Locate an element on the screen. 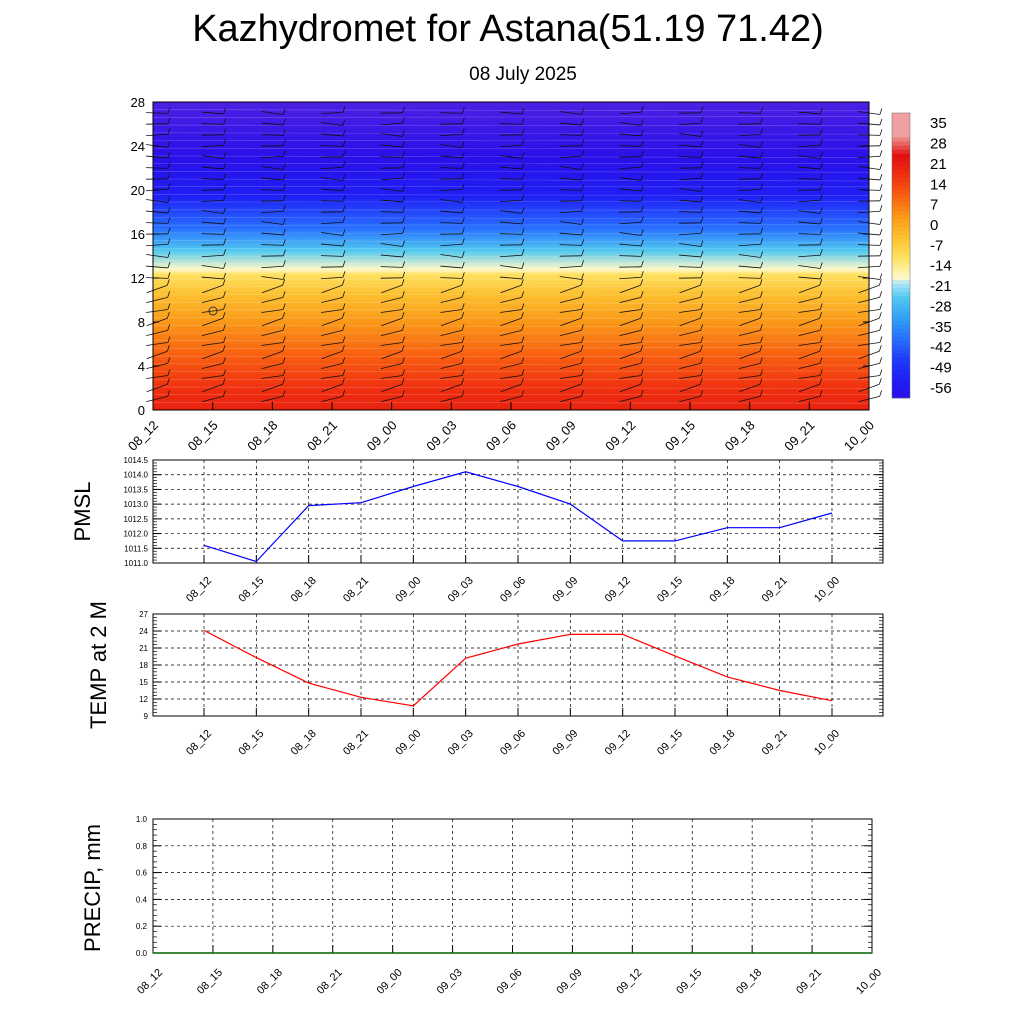 Image resolution: width=1024 pixels, height=1024 pixels. pmsl-series-line is located at coordinates (518, 517).